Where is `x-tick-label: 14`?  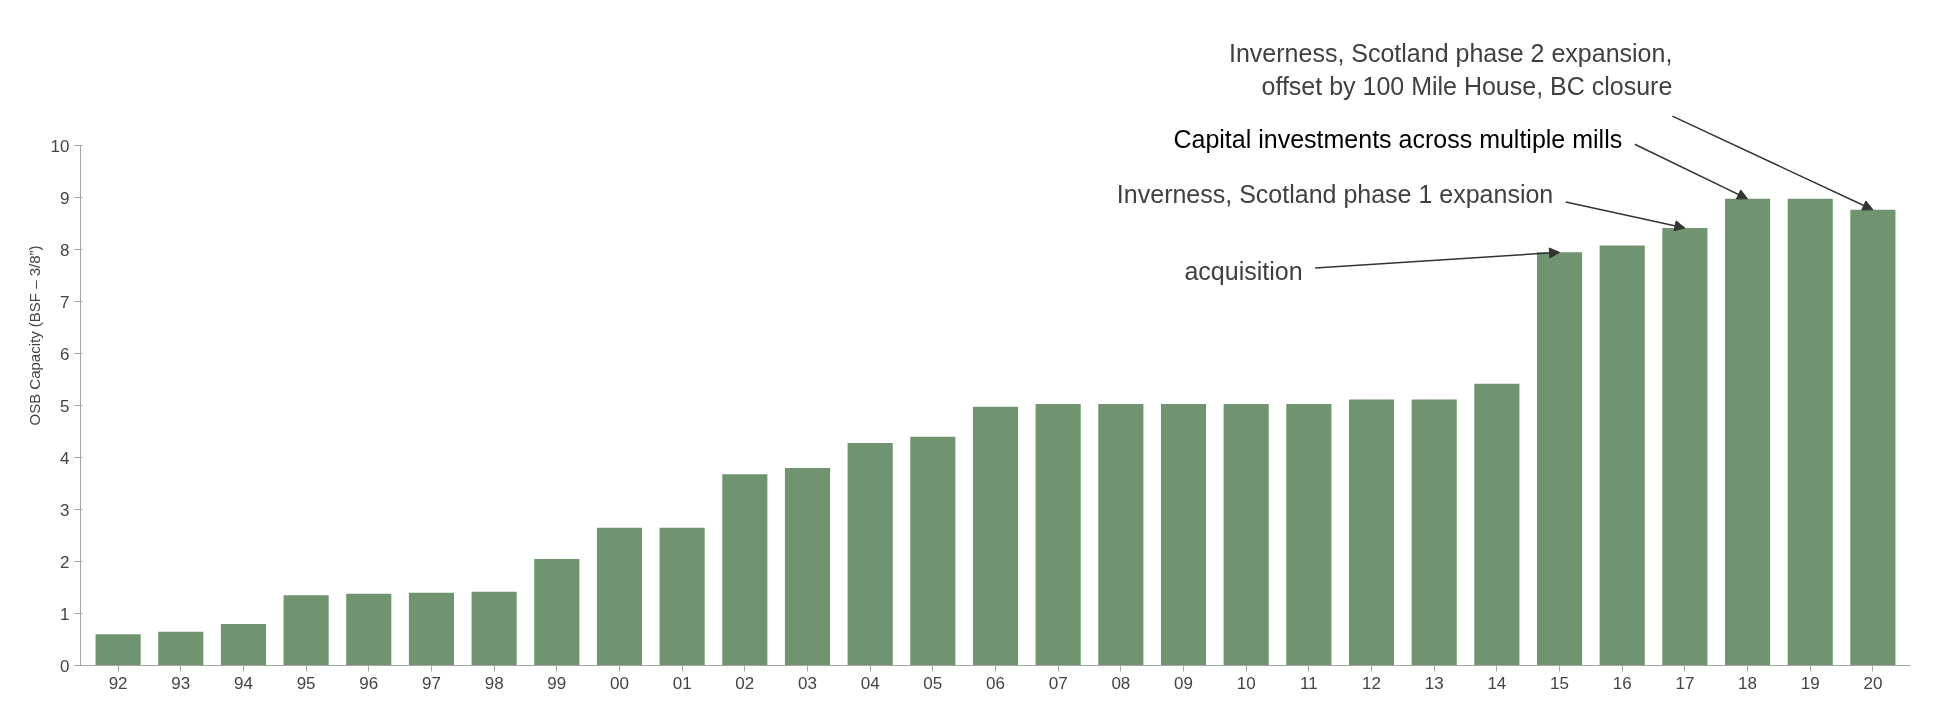 x-tick-label: 14 is located at coordinates (1497, 683).